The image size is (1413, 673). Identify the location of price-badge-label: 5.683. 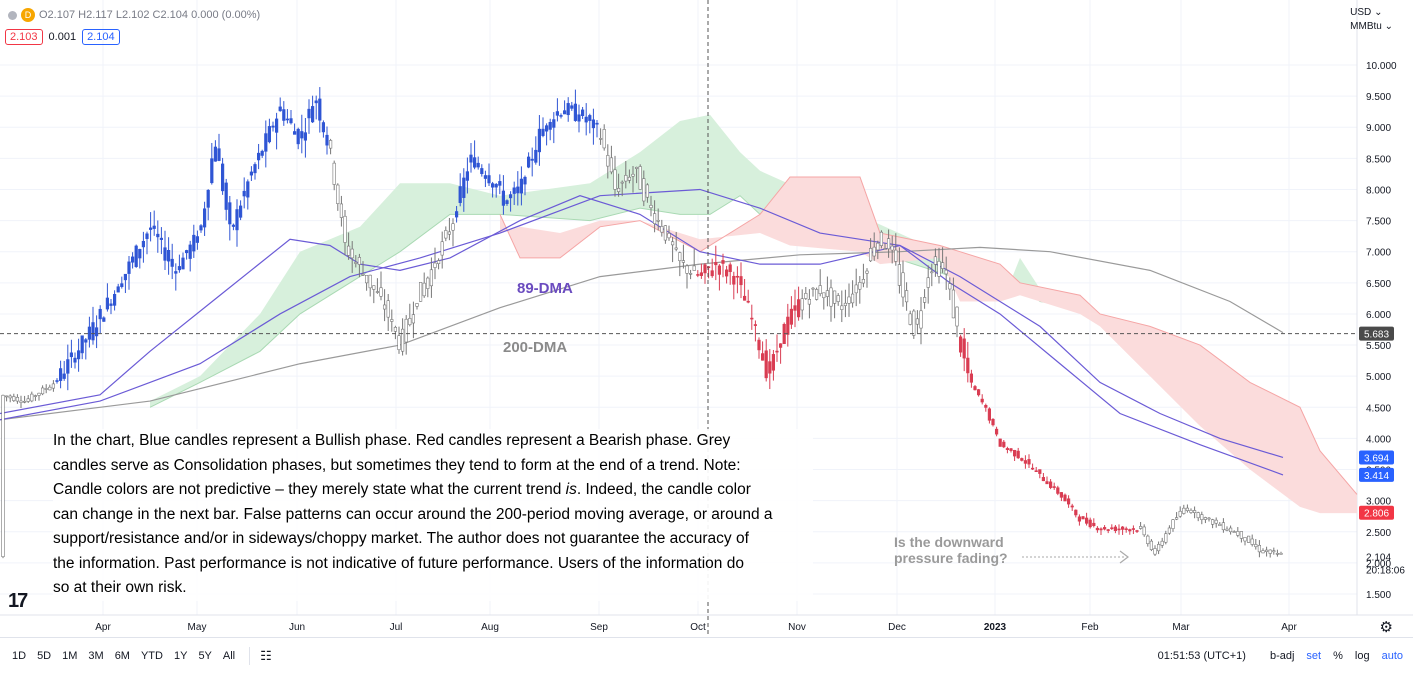
(1376, 335).